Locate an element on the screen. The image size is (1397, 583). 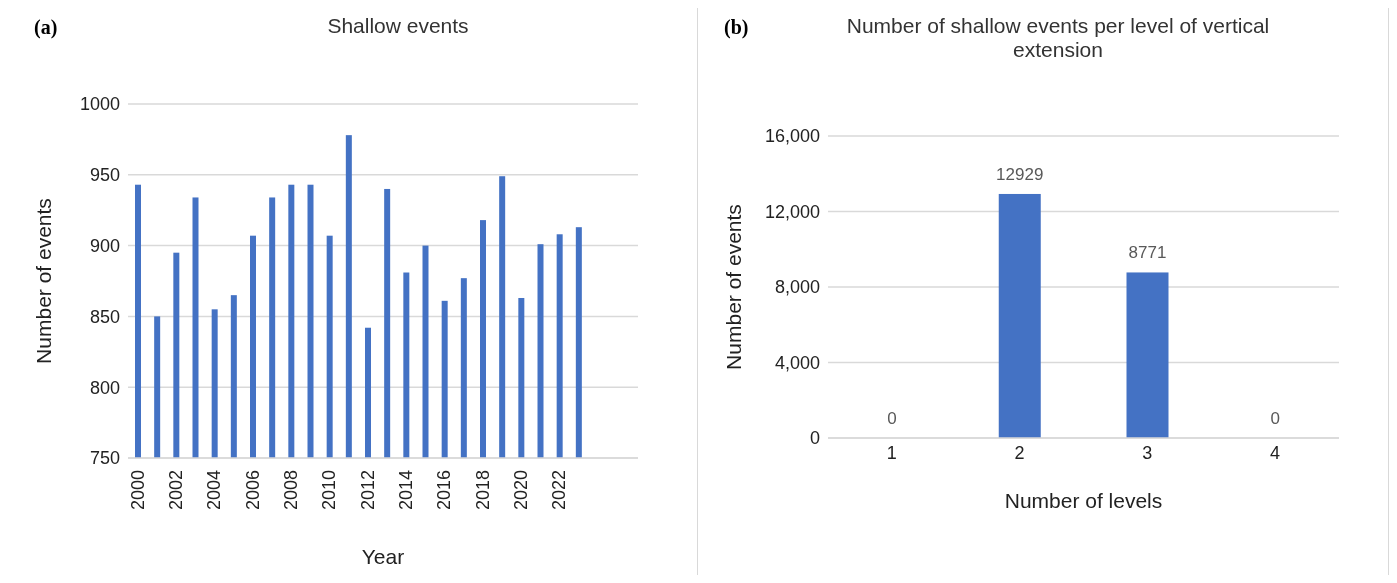
x-tick-label: 2 is located at coordinates (1019, 452).